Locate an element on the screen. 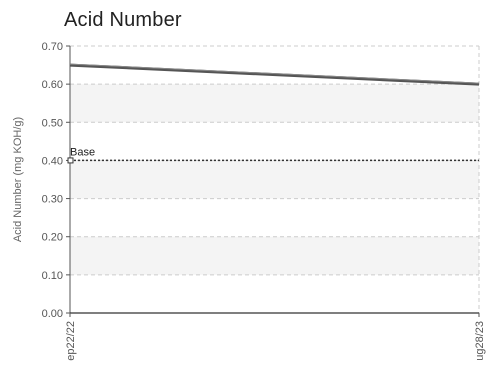 The height and width of the screenshot is (370, 496). series-group is located at coordinates (274, 74).